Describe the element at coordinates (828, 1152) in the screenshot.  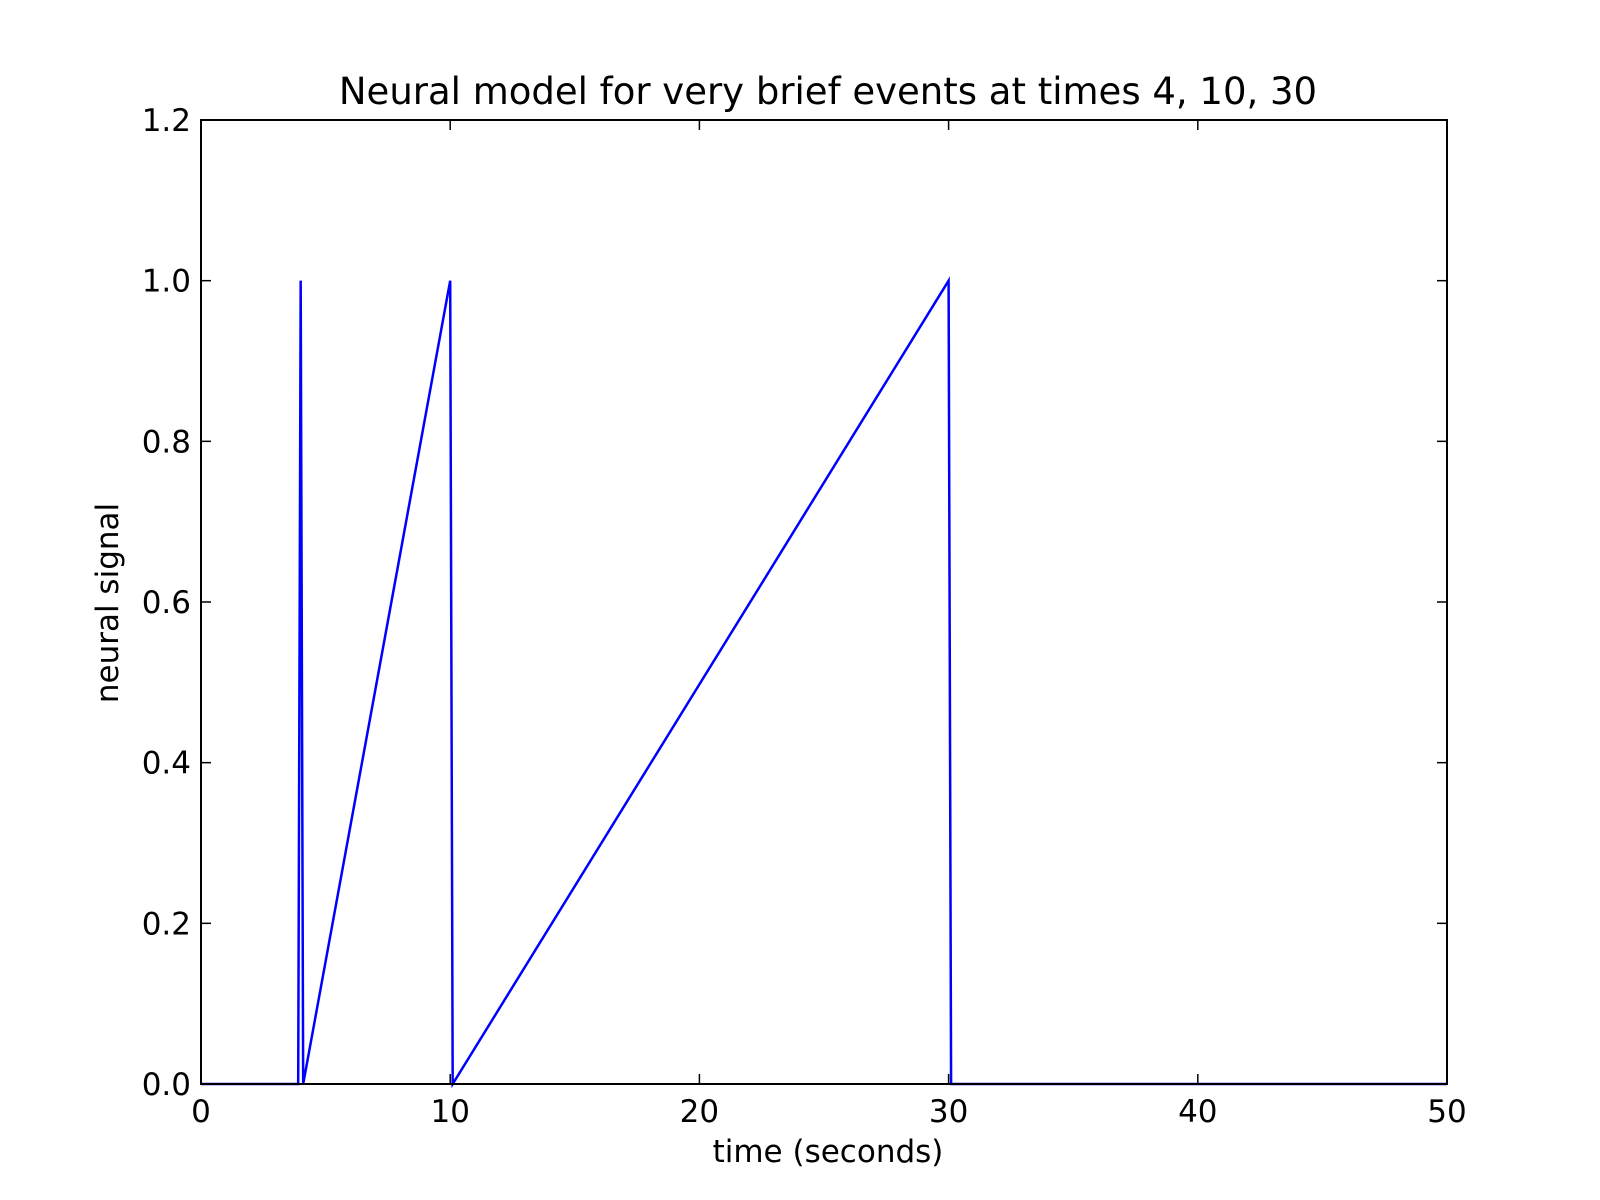
I see `x-axis-label: time (seconds)` at that location.